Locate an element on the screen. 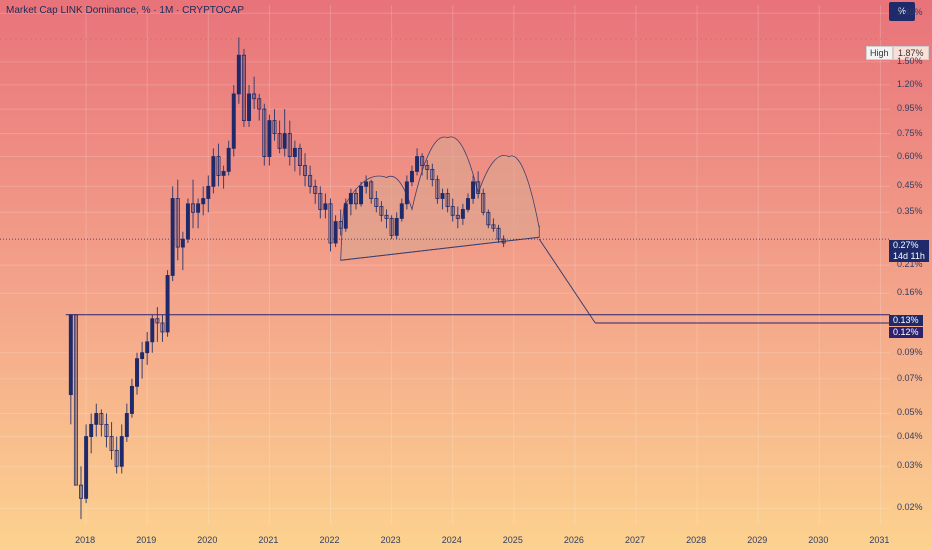  y-tick-label: 0.35% is located at coordinates (910, 211).